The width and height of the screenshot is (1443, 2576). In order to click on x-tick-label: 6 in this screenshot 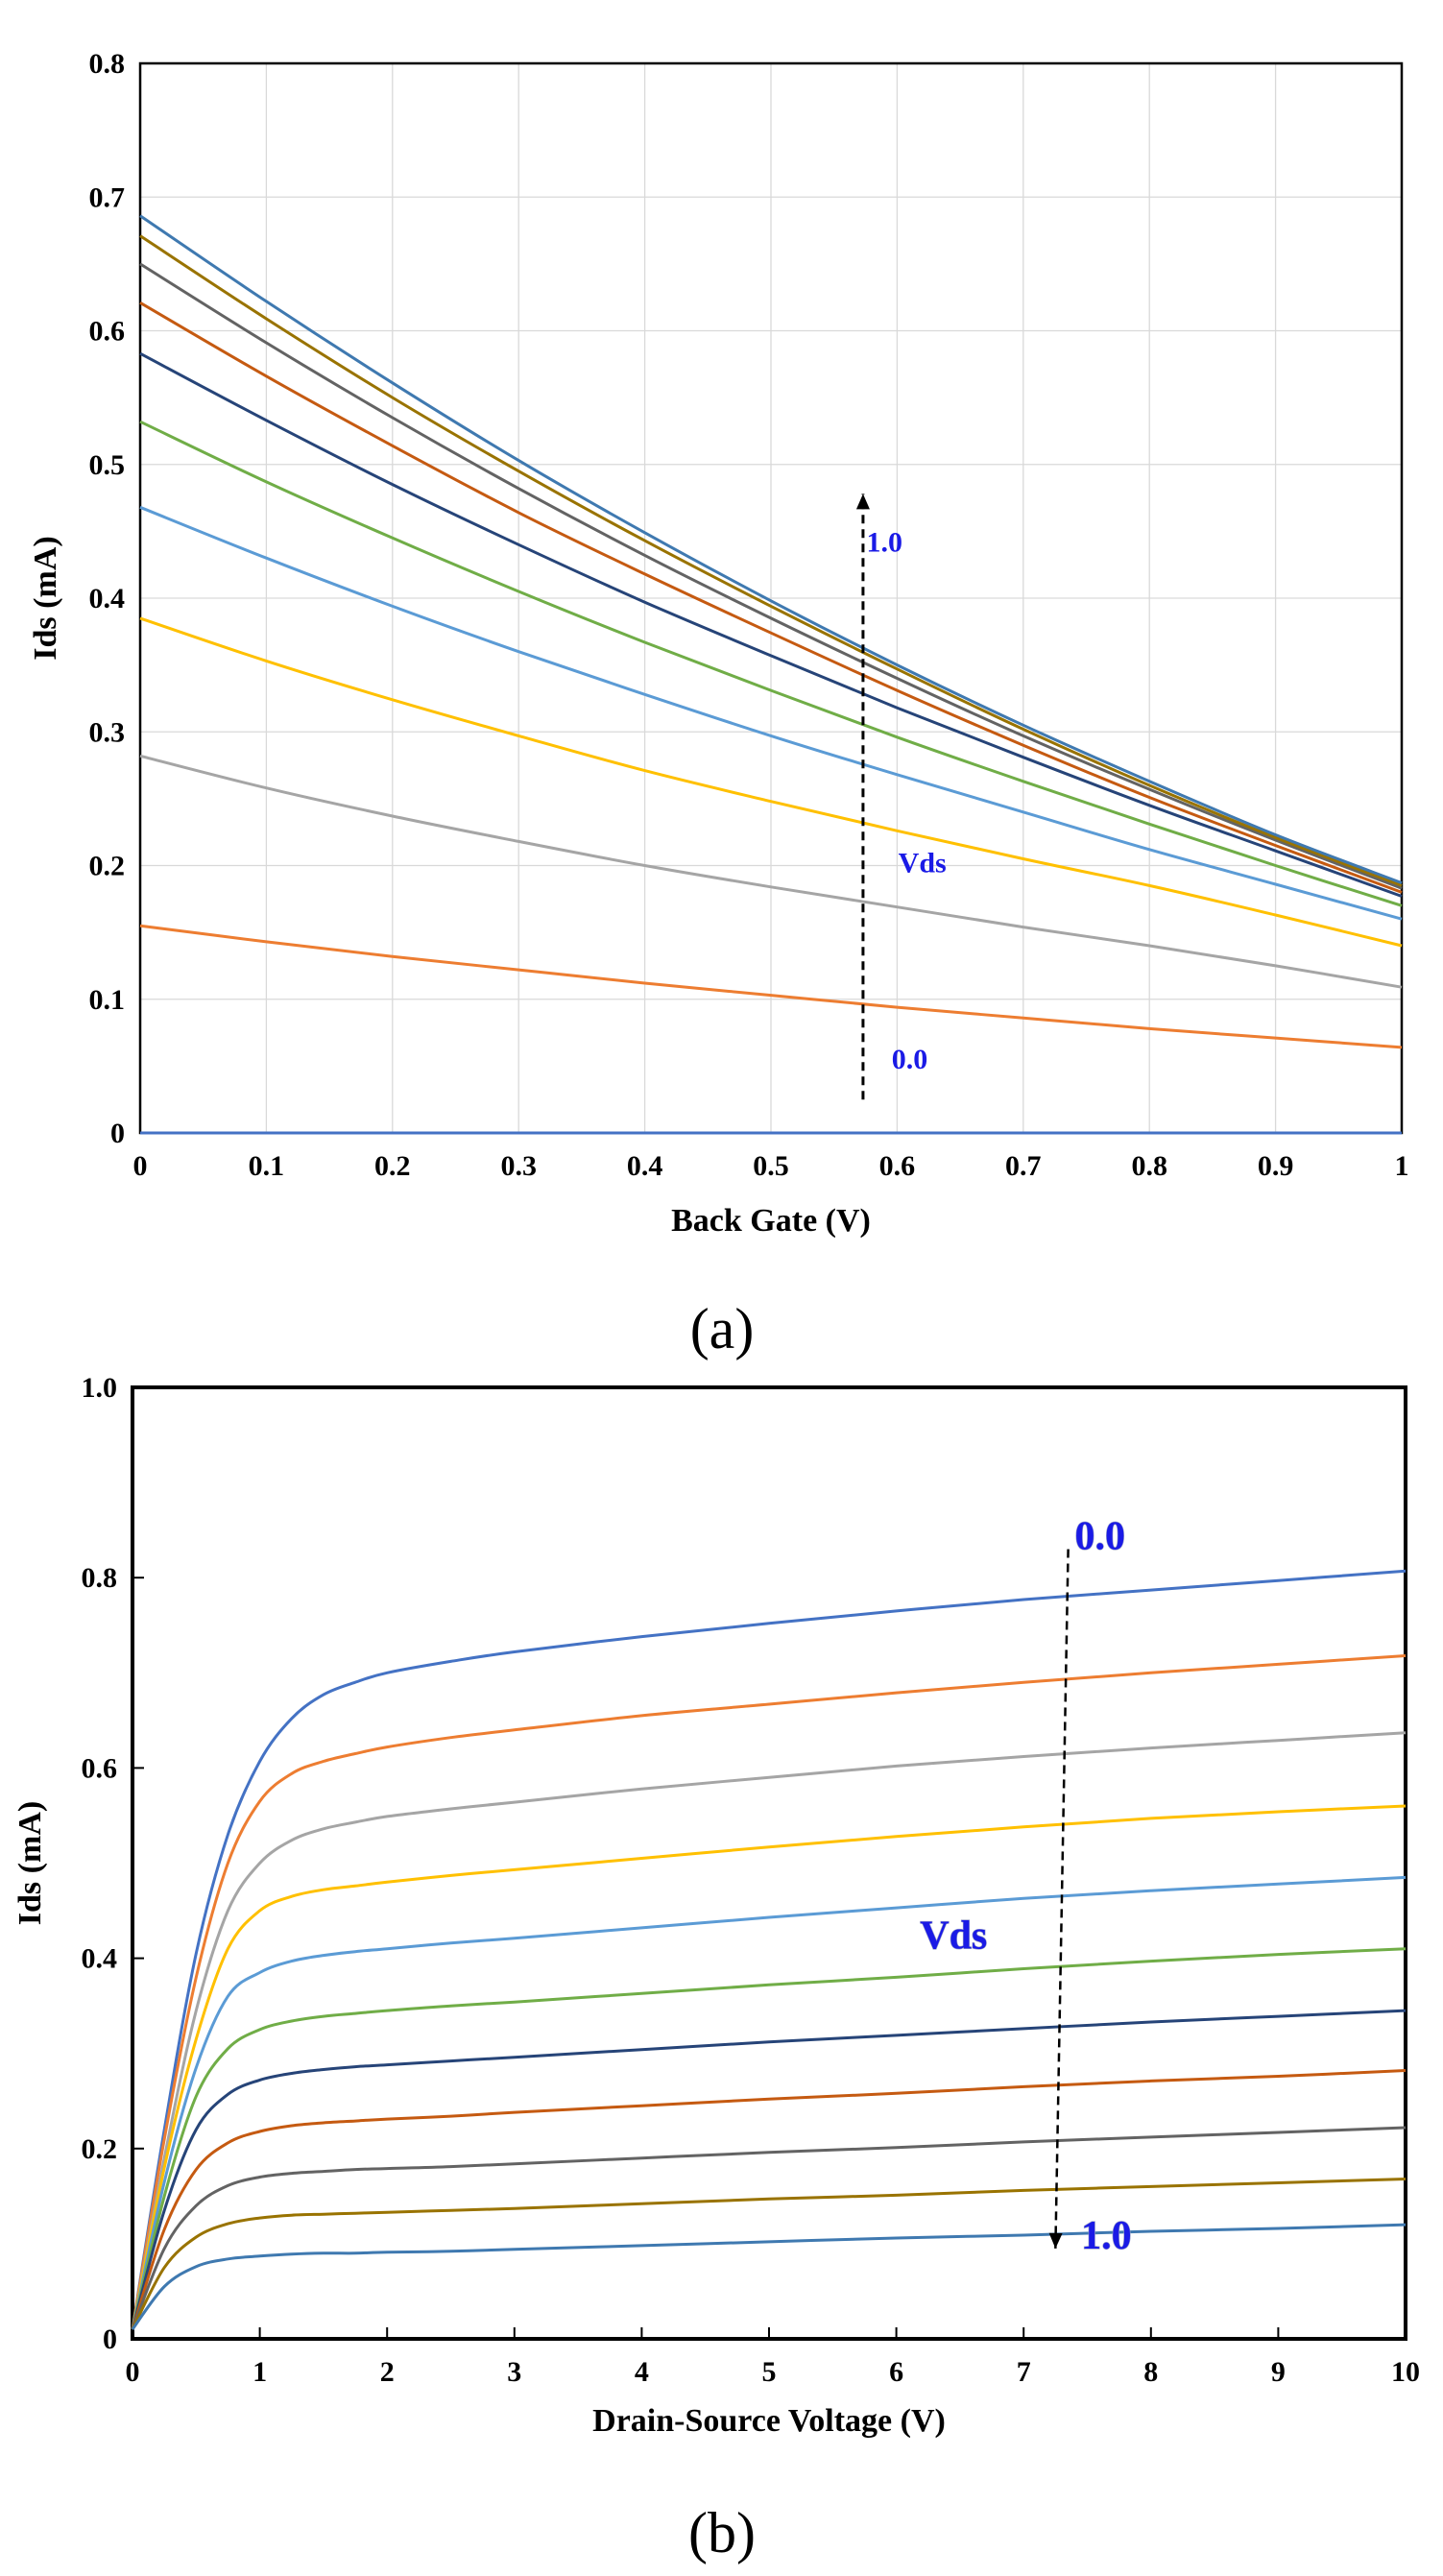, I will do `click(896, 2372)`.